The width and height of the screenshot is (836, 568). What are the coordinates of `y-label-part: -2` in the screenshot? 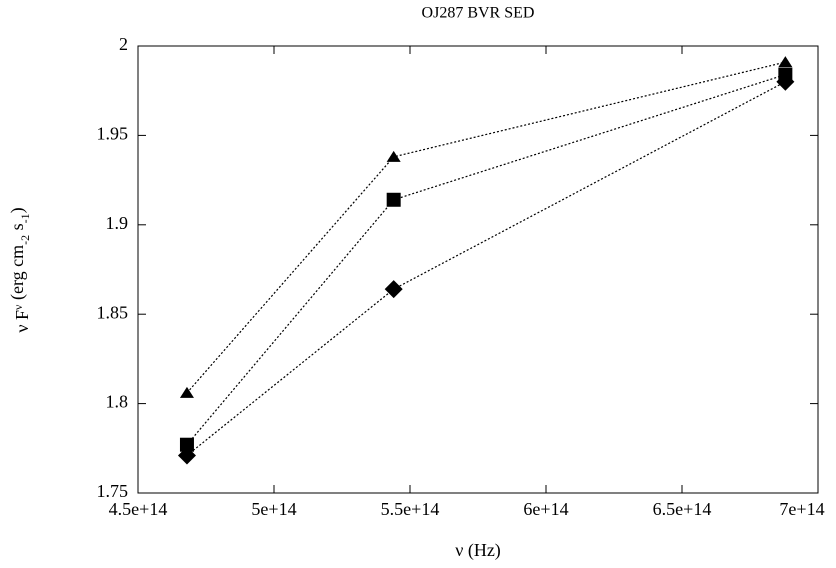 It's located at (25, 240).